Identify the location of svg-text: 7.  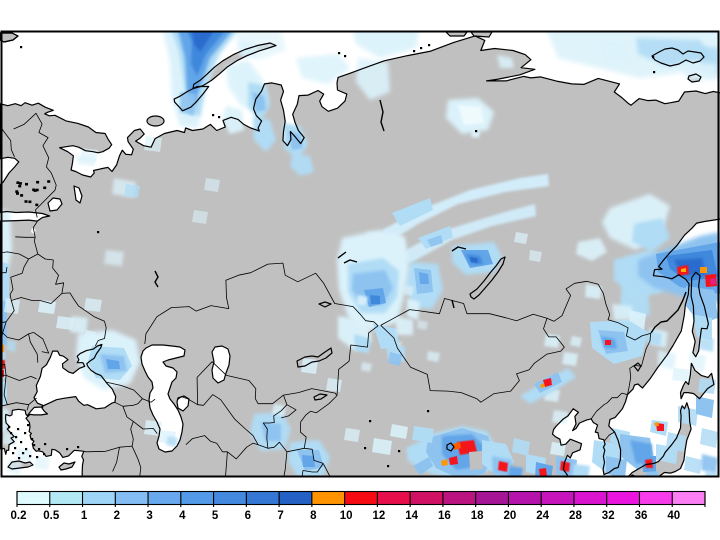
(280, 516).